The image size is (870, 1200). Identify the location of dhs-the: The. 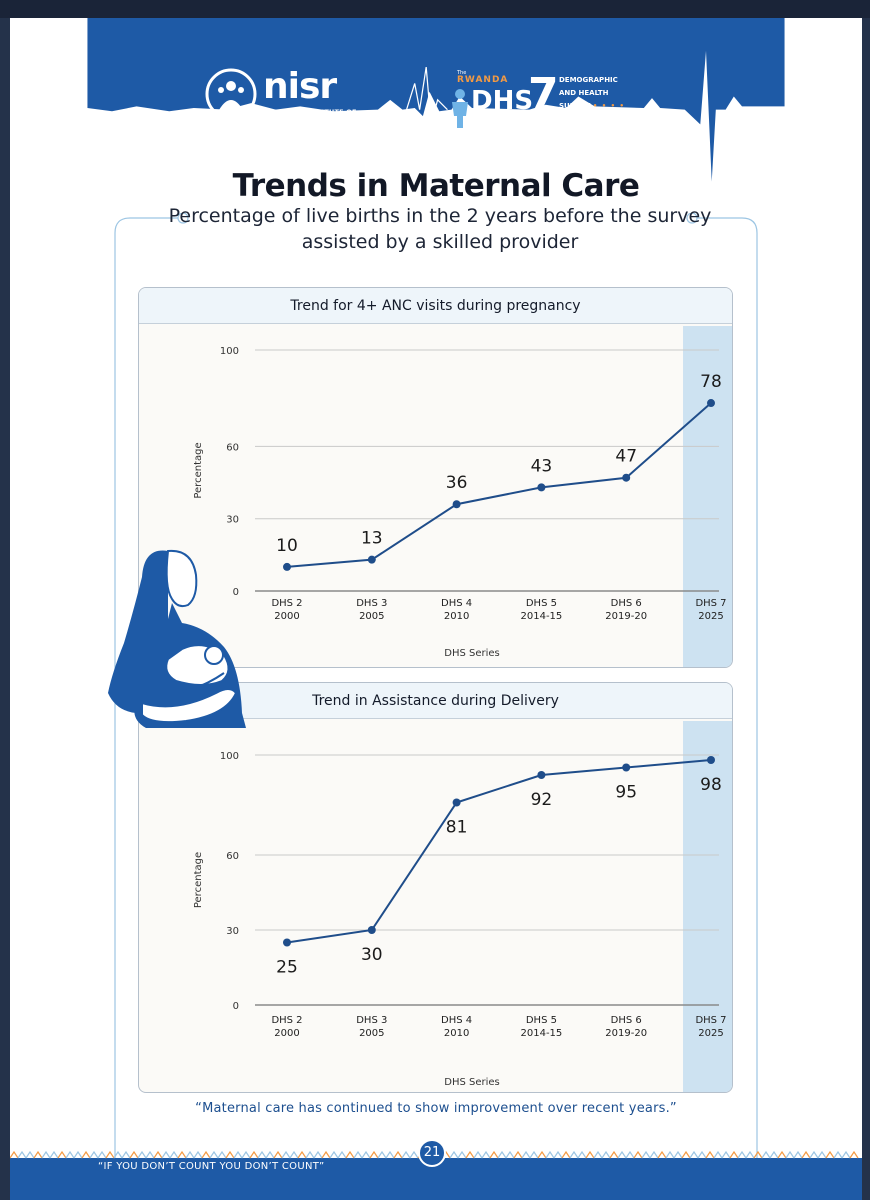
(462, 73).